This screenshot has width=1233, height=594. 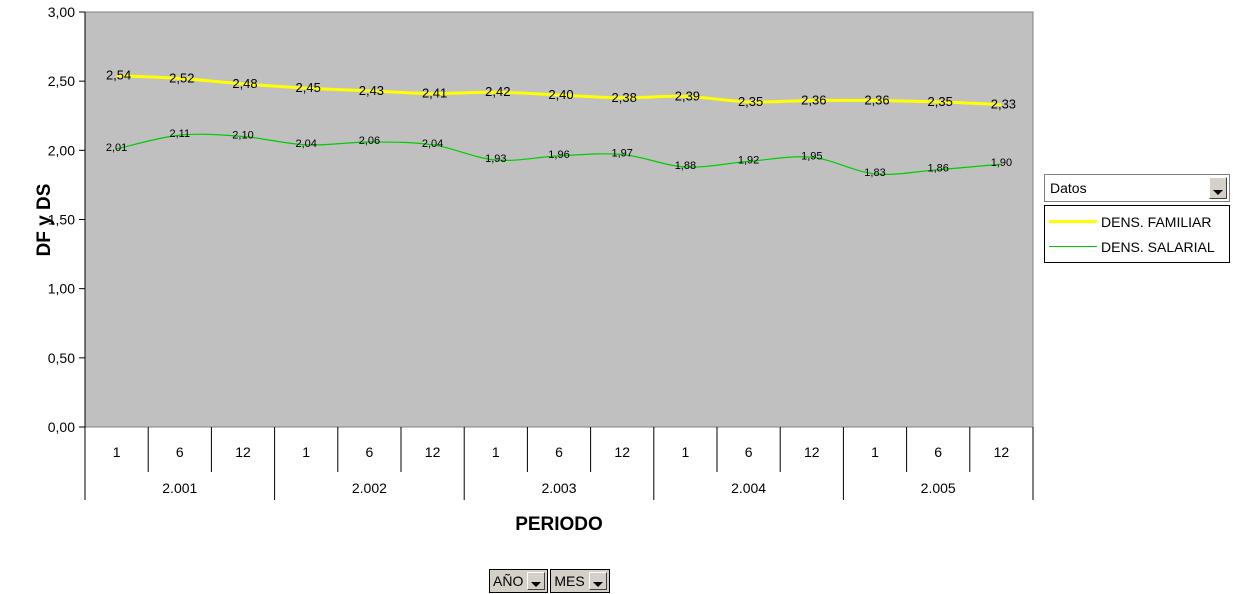 I want to click on series-line-familiar, so click(x=559, y=90).